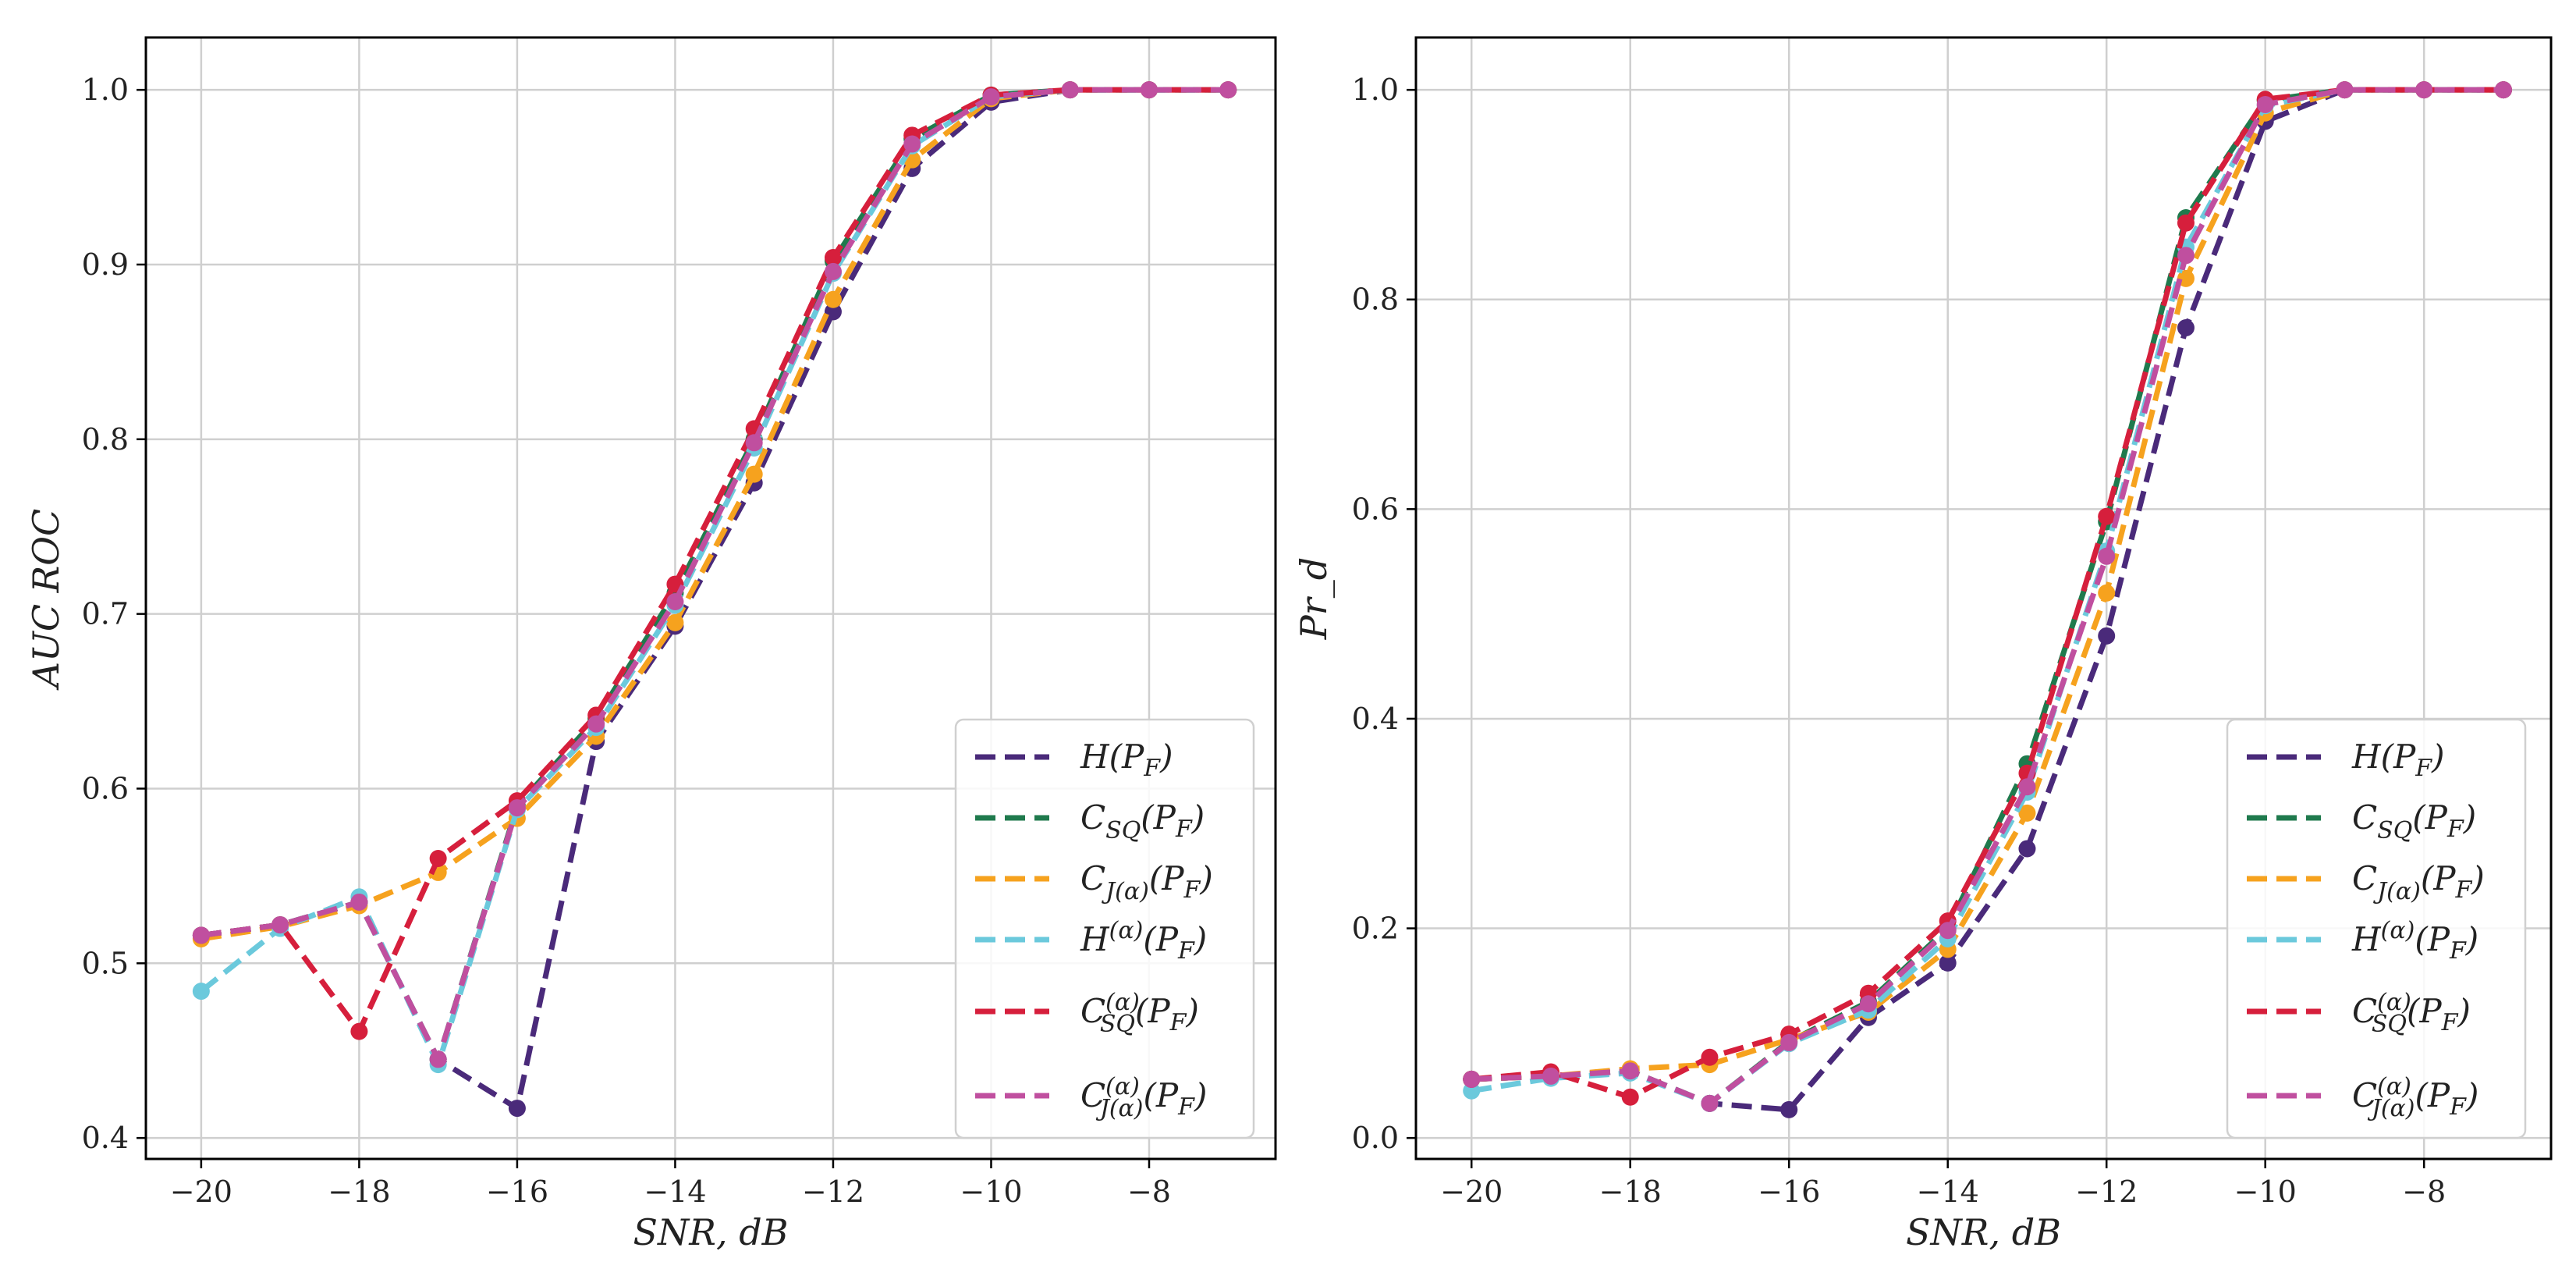 The width and height of the screenshot is (2576, 1276). I want to click on y-tick-label: 0.5, so click(105, 963).